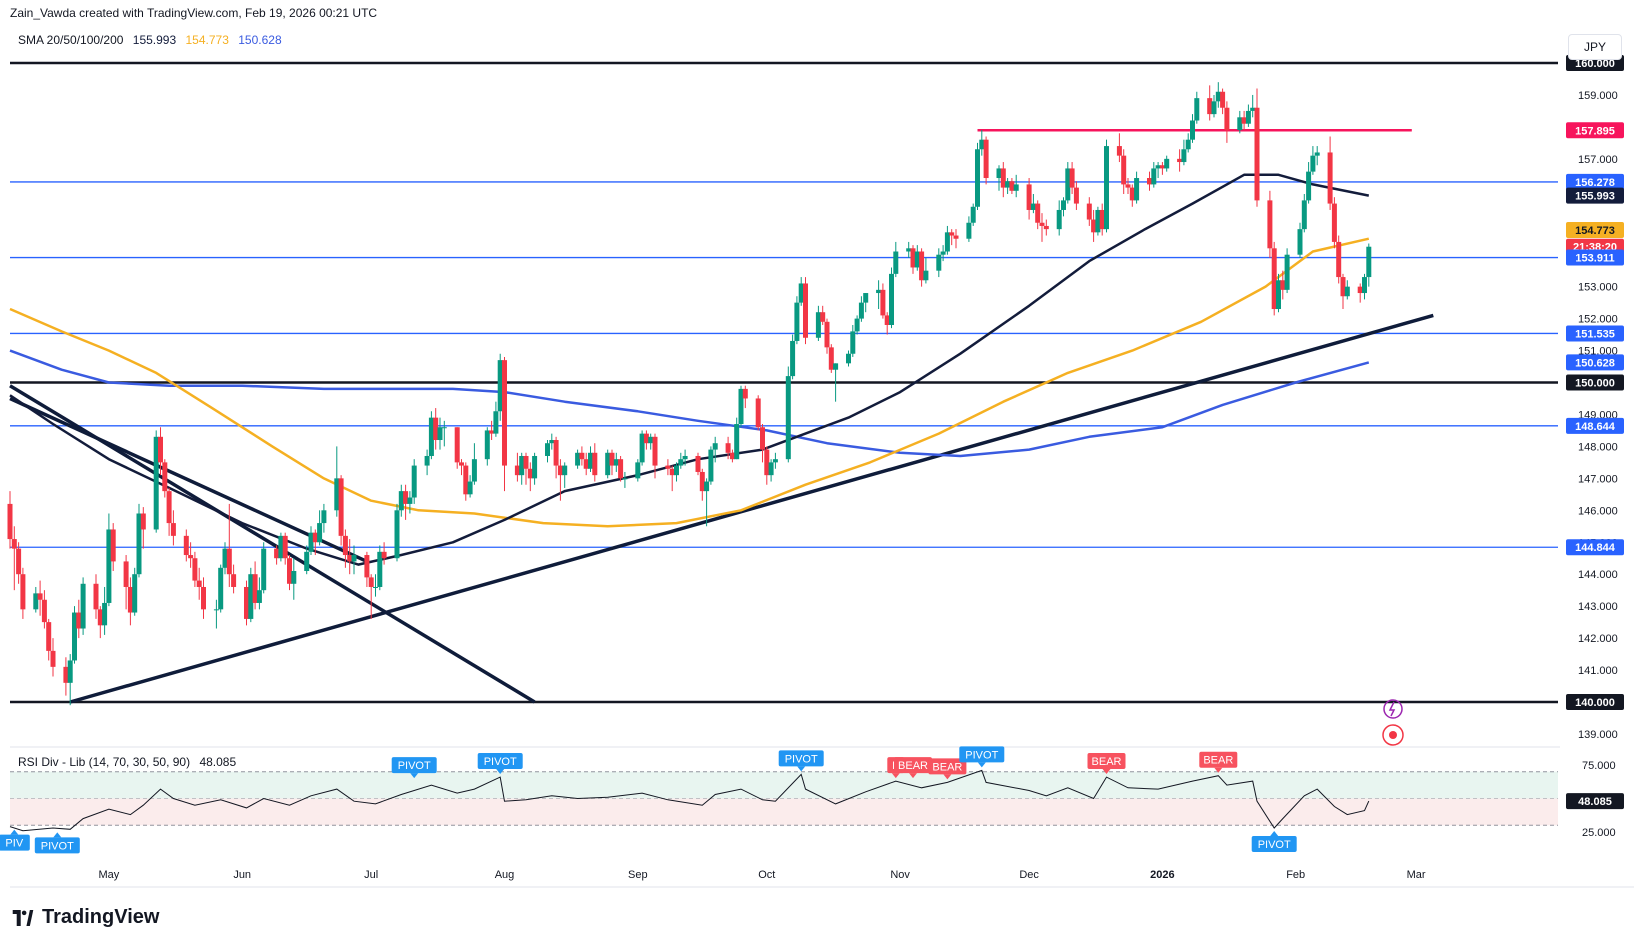 Image resolution: width=1634 pixels, height=947 pixels. I want to click on currency-button: JPY, so click(1595, 47).